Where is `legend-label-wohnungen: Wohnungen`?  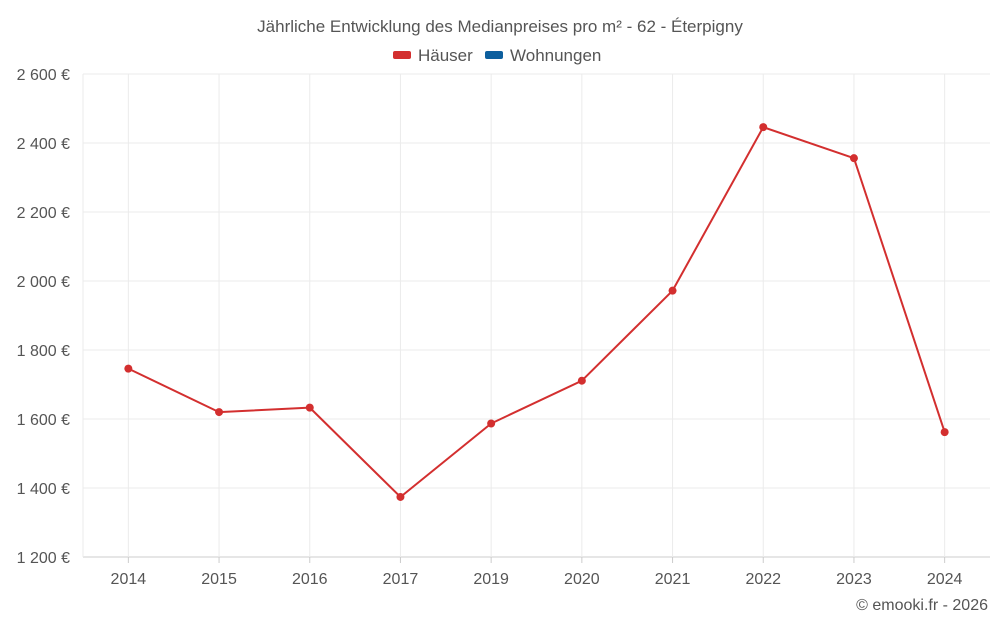 legend-label-wohnungen: Wohnungen is located at coordinates (555, 55).